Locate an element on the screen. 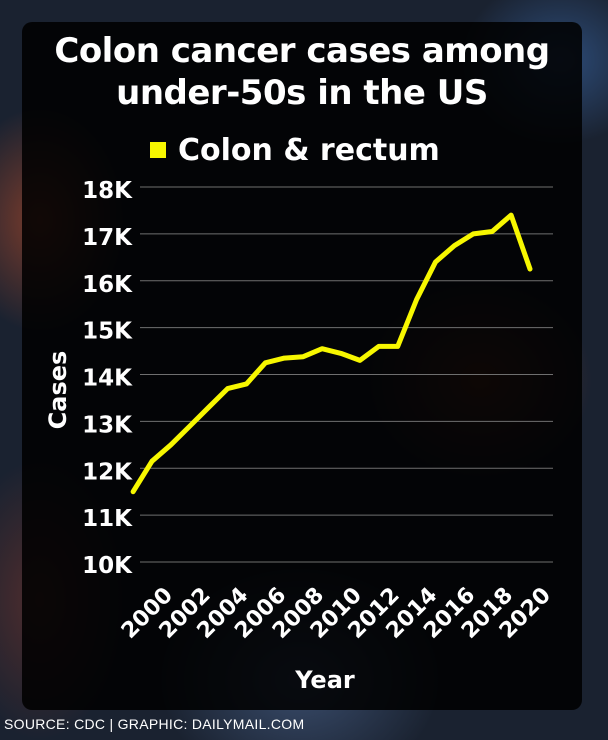  y-axis-label: Cases is located at coordinates (58, 390).